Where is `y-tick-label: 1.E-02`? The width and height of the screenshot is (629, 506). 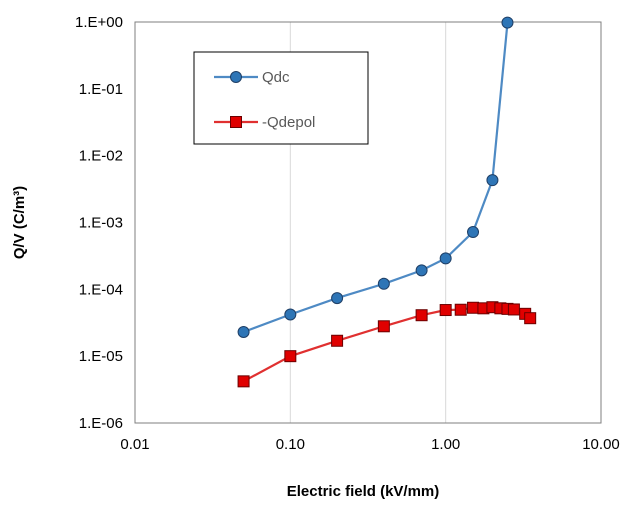
y-tick-label: 1.E-02 is located at coordinates (101, 156).